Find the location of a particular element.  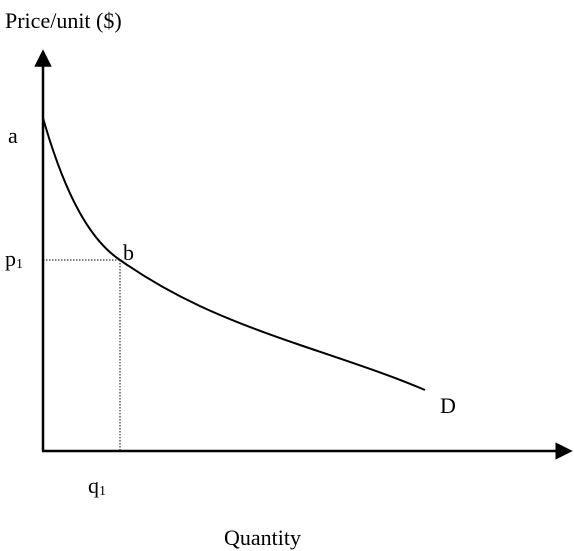

label-b: b is located at coordinates (128, 252).